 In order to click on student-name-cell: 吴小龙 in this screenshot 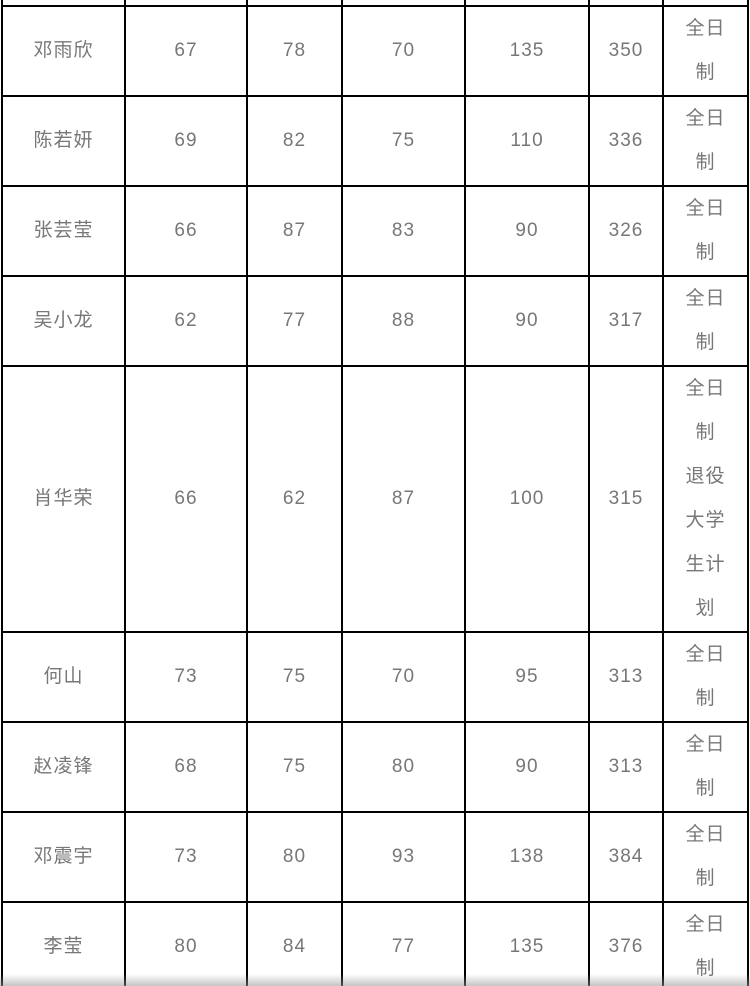, I will do `click(63, 321)`.